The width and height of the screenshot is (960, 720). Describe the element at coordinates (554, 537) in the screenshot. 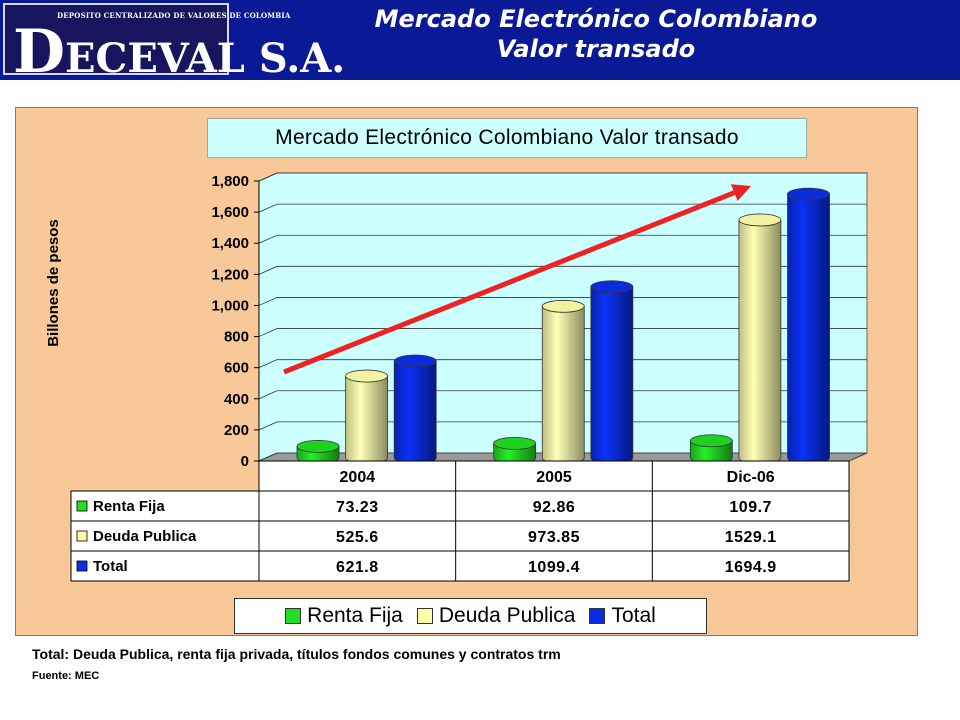

I see `table-value: 973.85` at that location.